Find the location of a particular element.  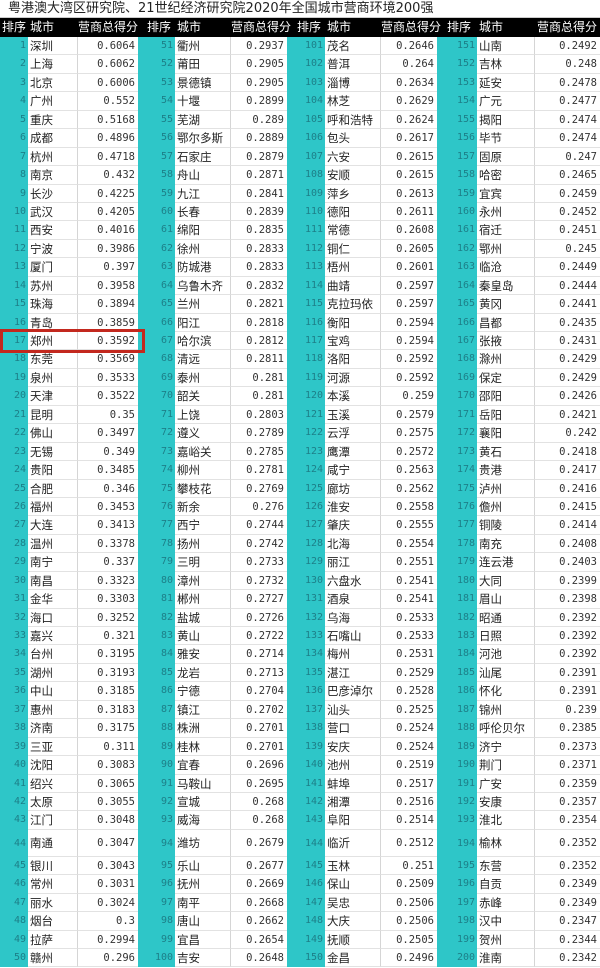

rank-cell: 73 is located at coordinates (166, 451).